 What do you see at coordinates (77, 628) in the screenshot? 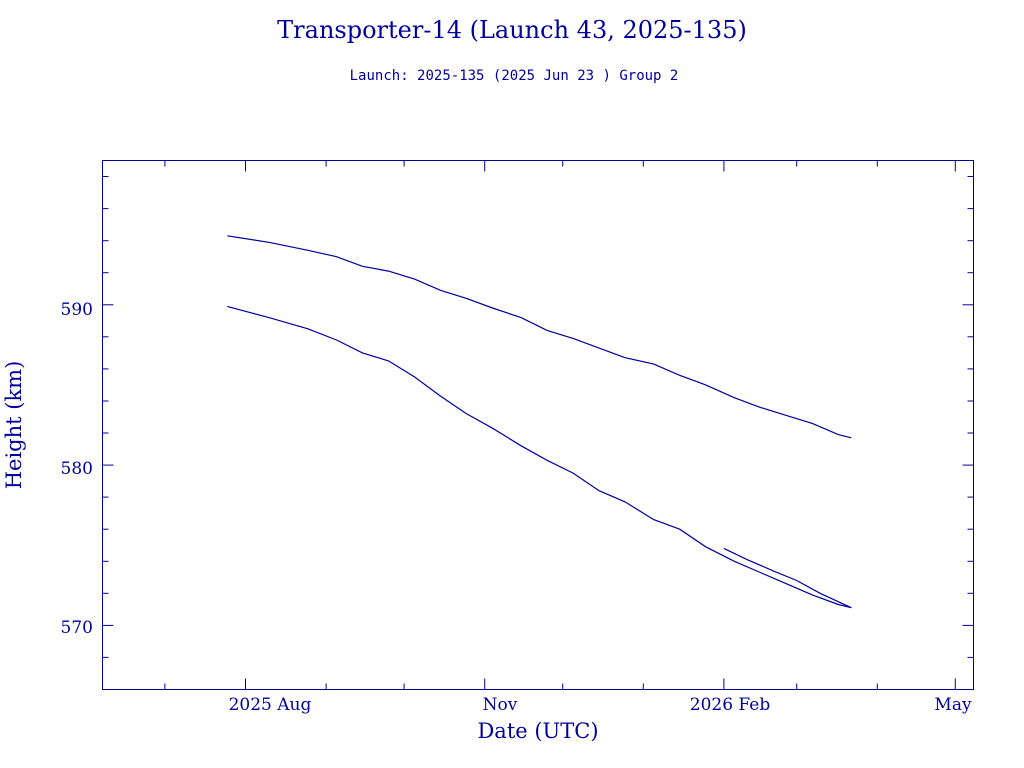
I see `y-tick-label-570: 570` at bounding box center [77, 628].